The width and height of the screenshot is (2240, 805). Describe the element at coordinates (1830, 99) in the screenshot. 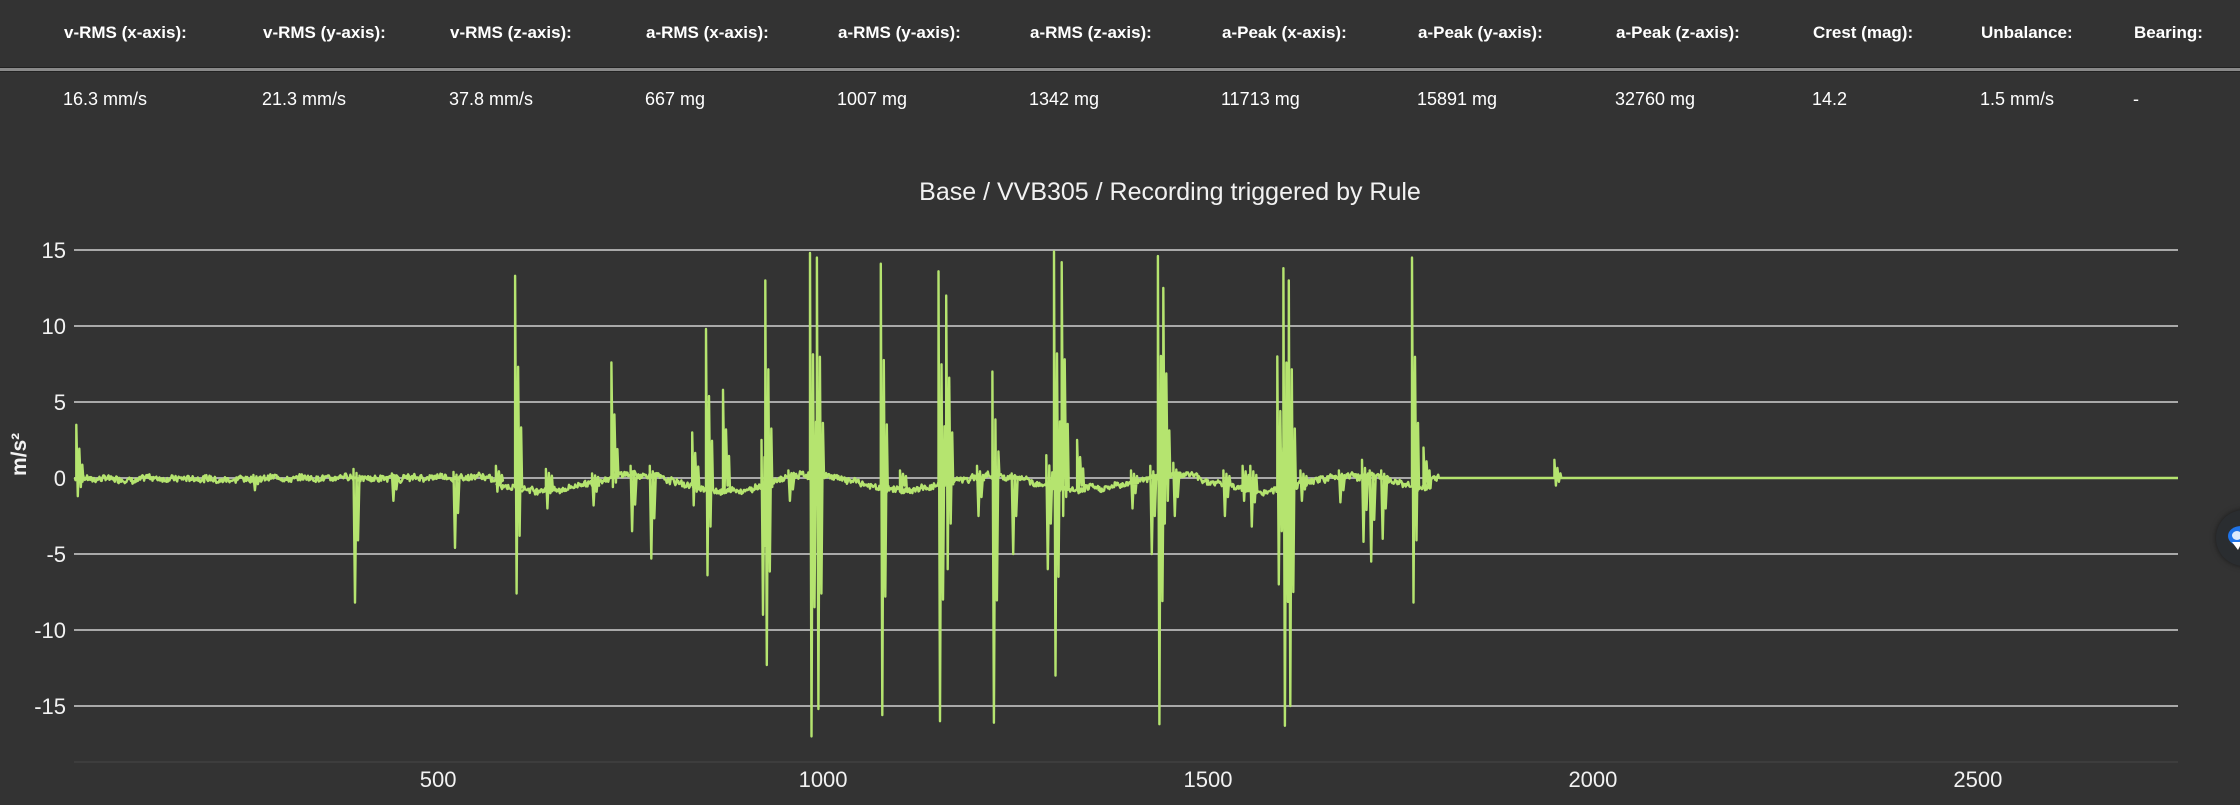

I see `metric-value: 14.2` at that location.